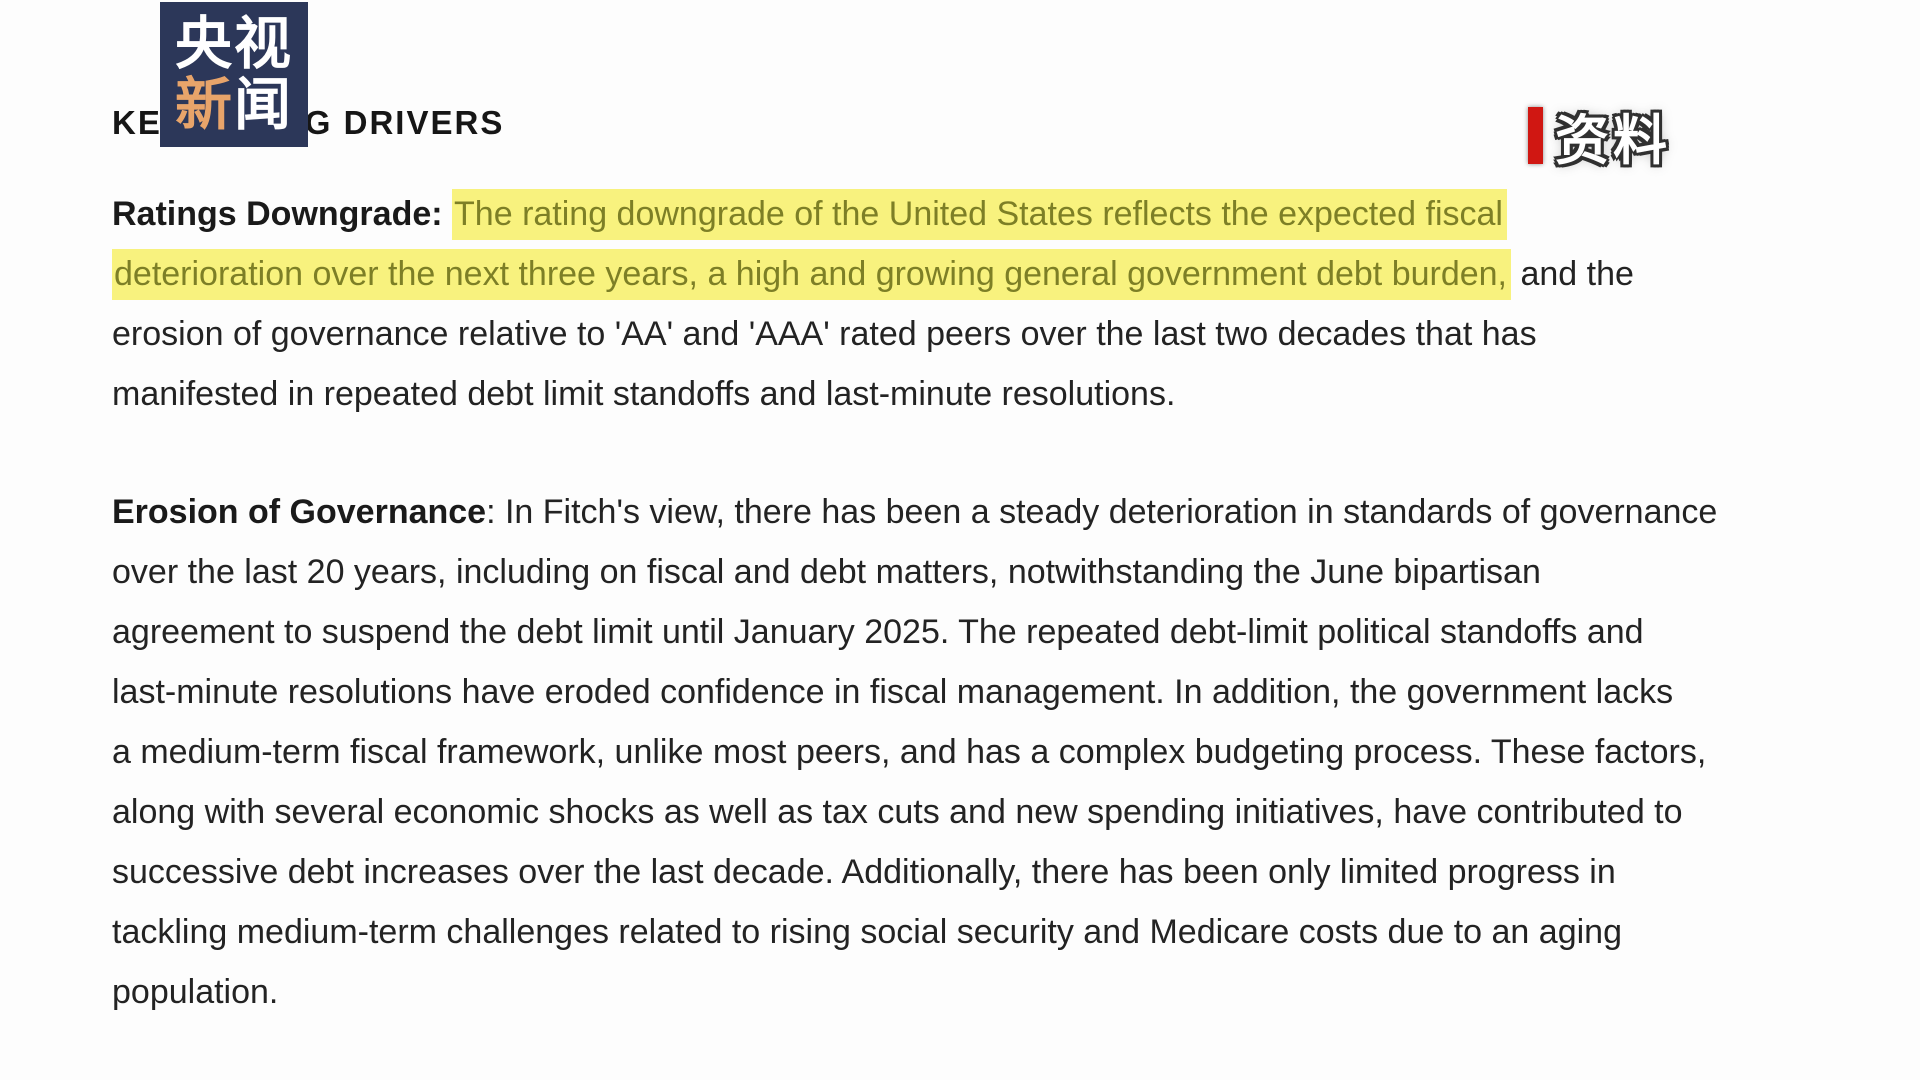 This screenshot has height=1080, width=1920. What do you see at coordinates (204, 104) in the screenshot?
I see `cctv-news-logo-char-xin: 新` at bounding box center [204, 104].